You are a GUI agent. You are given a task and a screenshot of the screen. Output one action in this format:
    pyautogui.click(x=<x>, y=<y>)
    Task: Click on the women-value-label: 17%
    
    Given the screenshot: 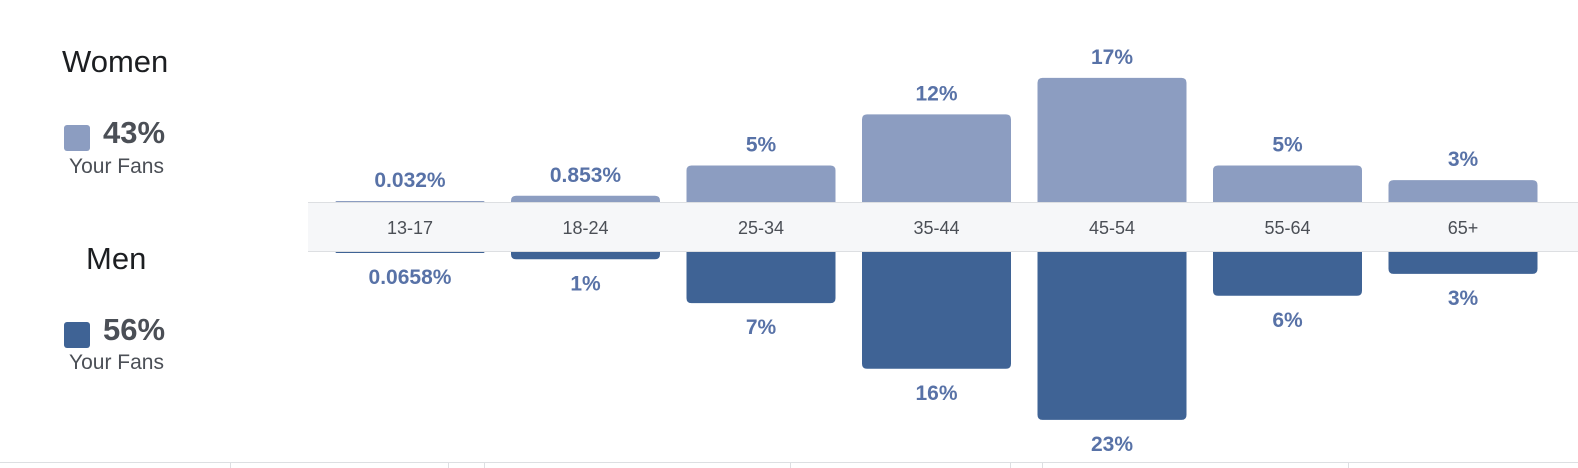 What is the action you would take?
    pyautogui.click(x=1112, y=57)
    